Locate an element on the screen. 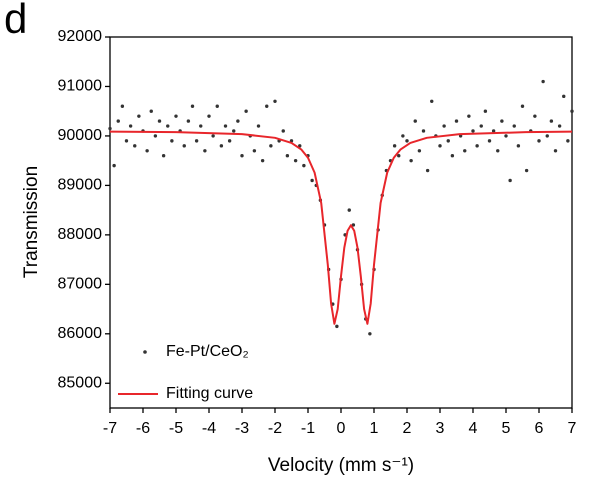  y-tick-label: 92000 is located at coordinates (80, 36).